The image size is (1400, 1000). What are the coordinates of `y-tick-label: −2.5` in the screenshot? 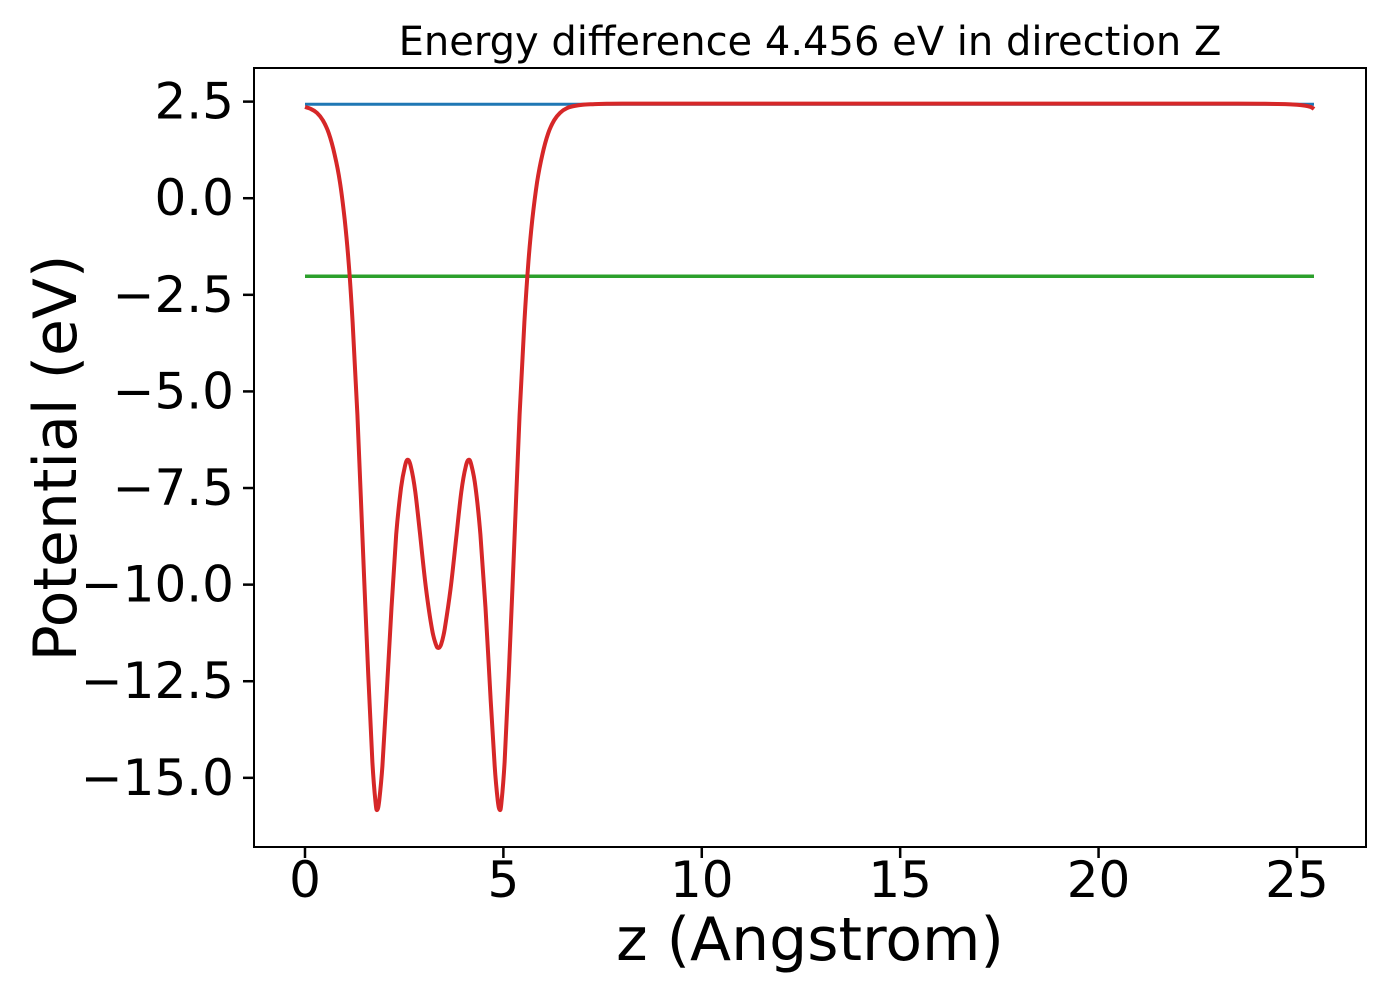 It's located at (173, 295).